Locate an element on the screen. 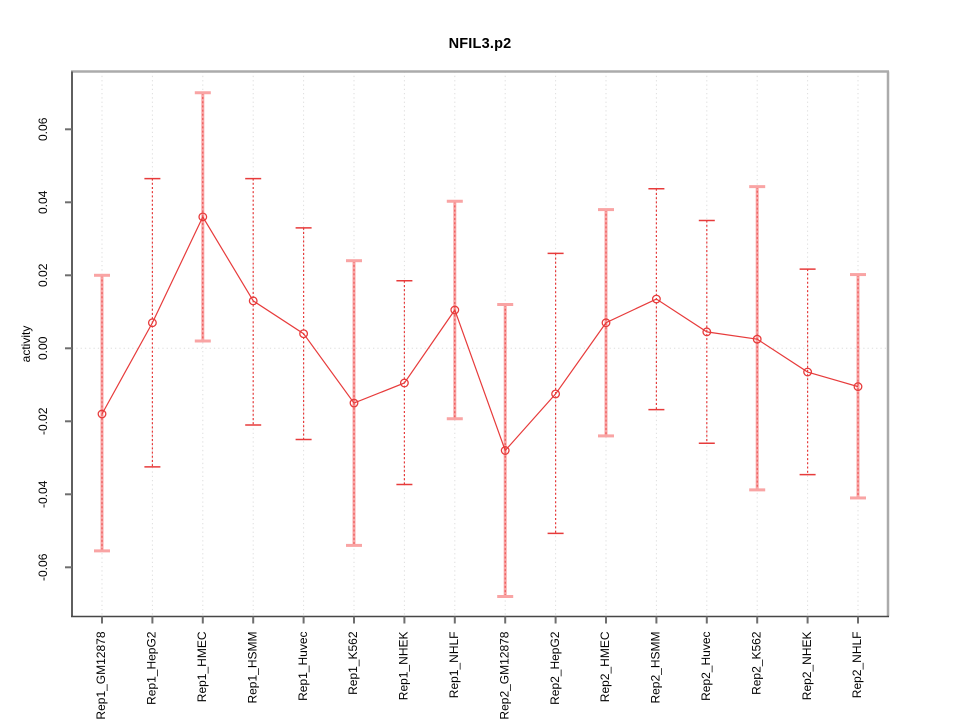  x-tick-label: Rep1_HSMM is located at coordinates (252, 668).